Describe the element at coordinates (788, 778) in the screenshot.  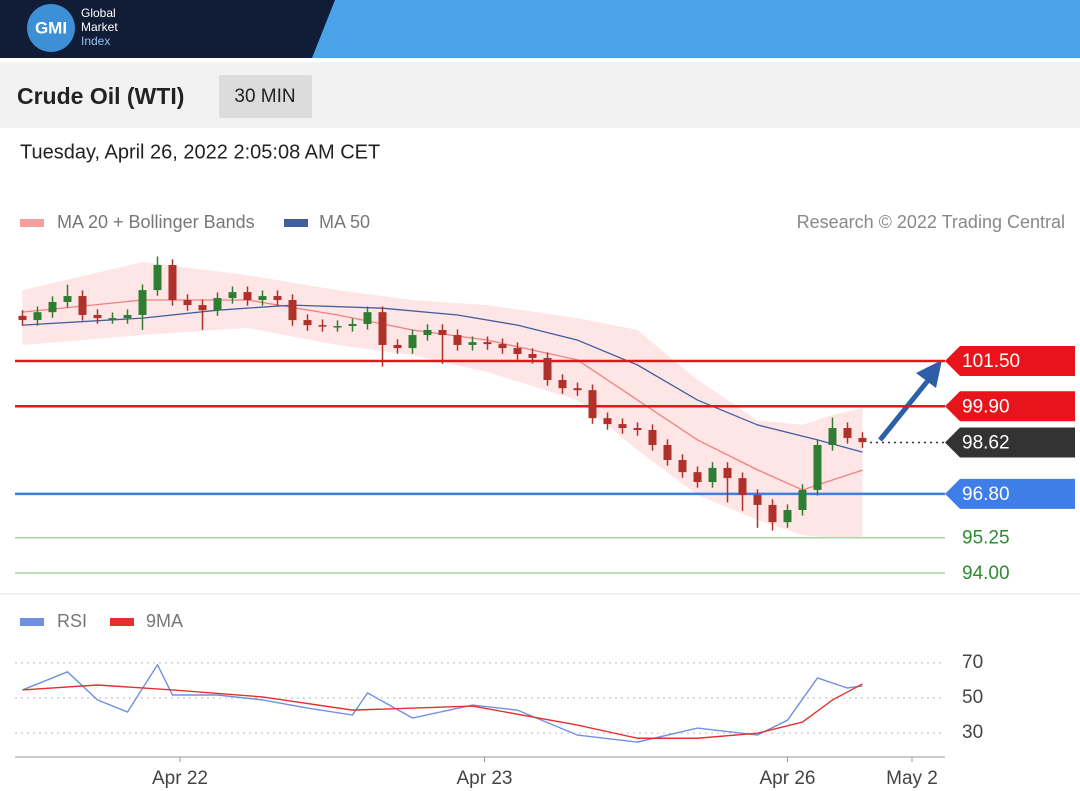
I see `x-tick-label: Apr 26` at that location.